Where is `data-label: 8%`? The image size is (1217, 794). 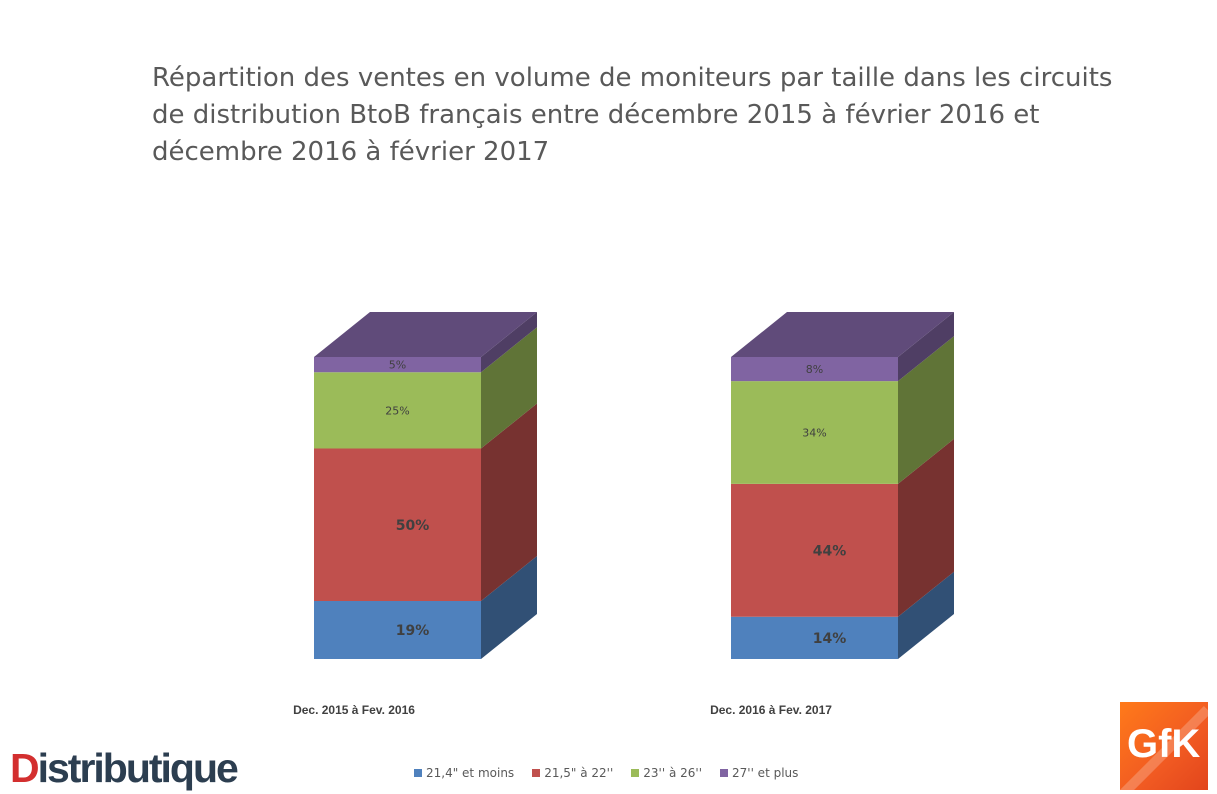
data-label: 8% is located at coordinates (814, 369).